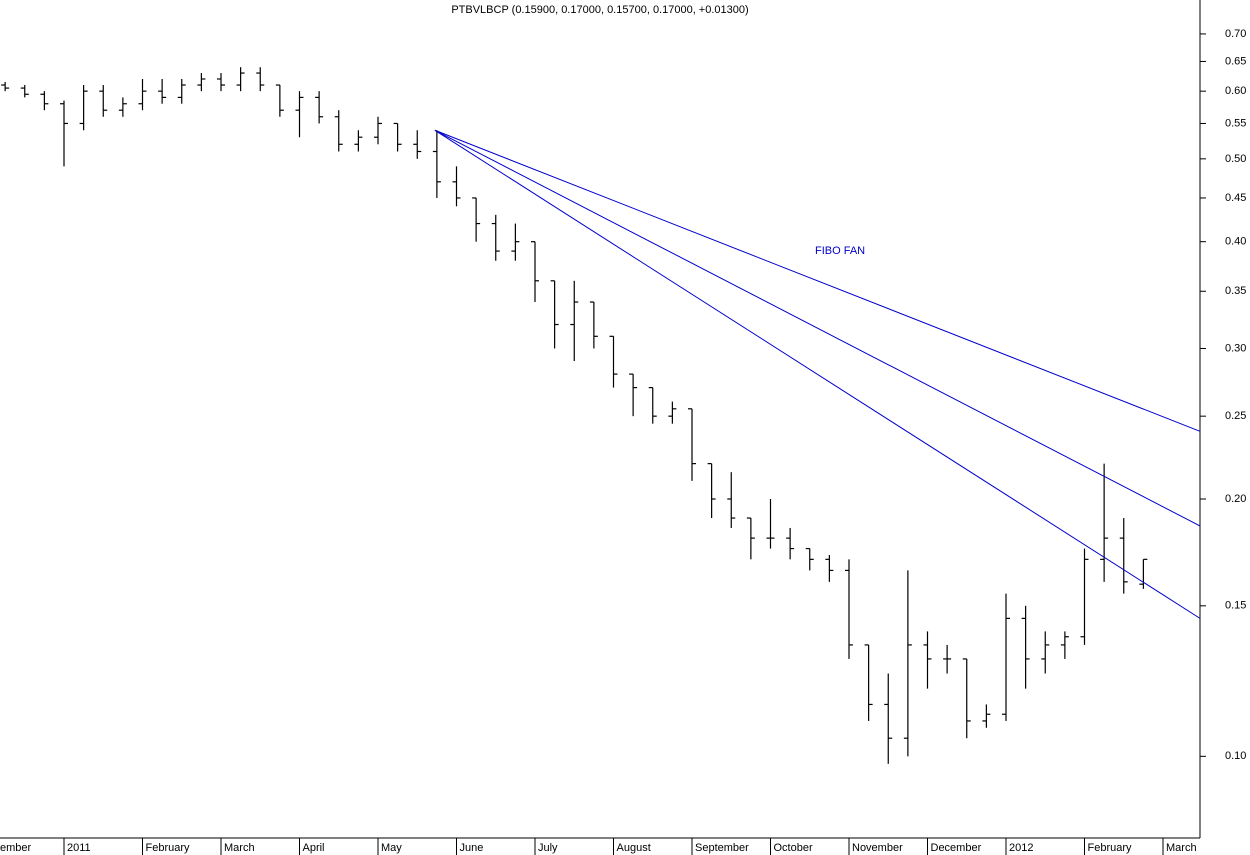 The width and height of the screenshot is (1250, 855). I want to click on y-tick-label: 0.60, so click(1235, 91).